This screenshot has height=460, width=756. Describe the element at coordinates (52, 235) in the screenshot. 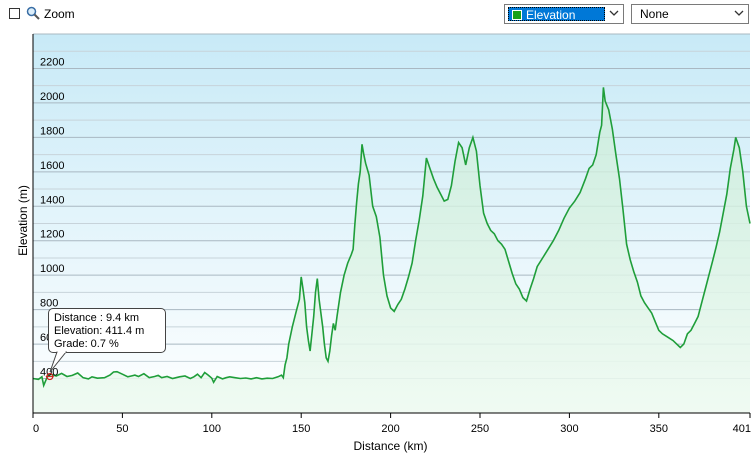

I see `y-tick-label: 1200` at that location.